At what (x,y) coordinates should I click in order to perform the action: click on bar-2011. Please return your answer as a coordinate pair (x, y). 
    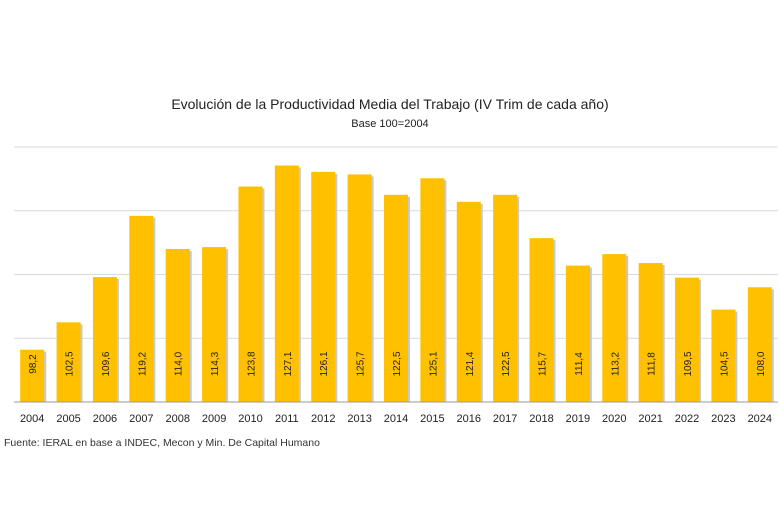
    Looking at the image, I should click on (286, 283).